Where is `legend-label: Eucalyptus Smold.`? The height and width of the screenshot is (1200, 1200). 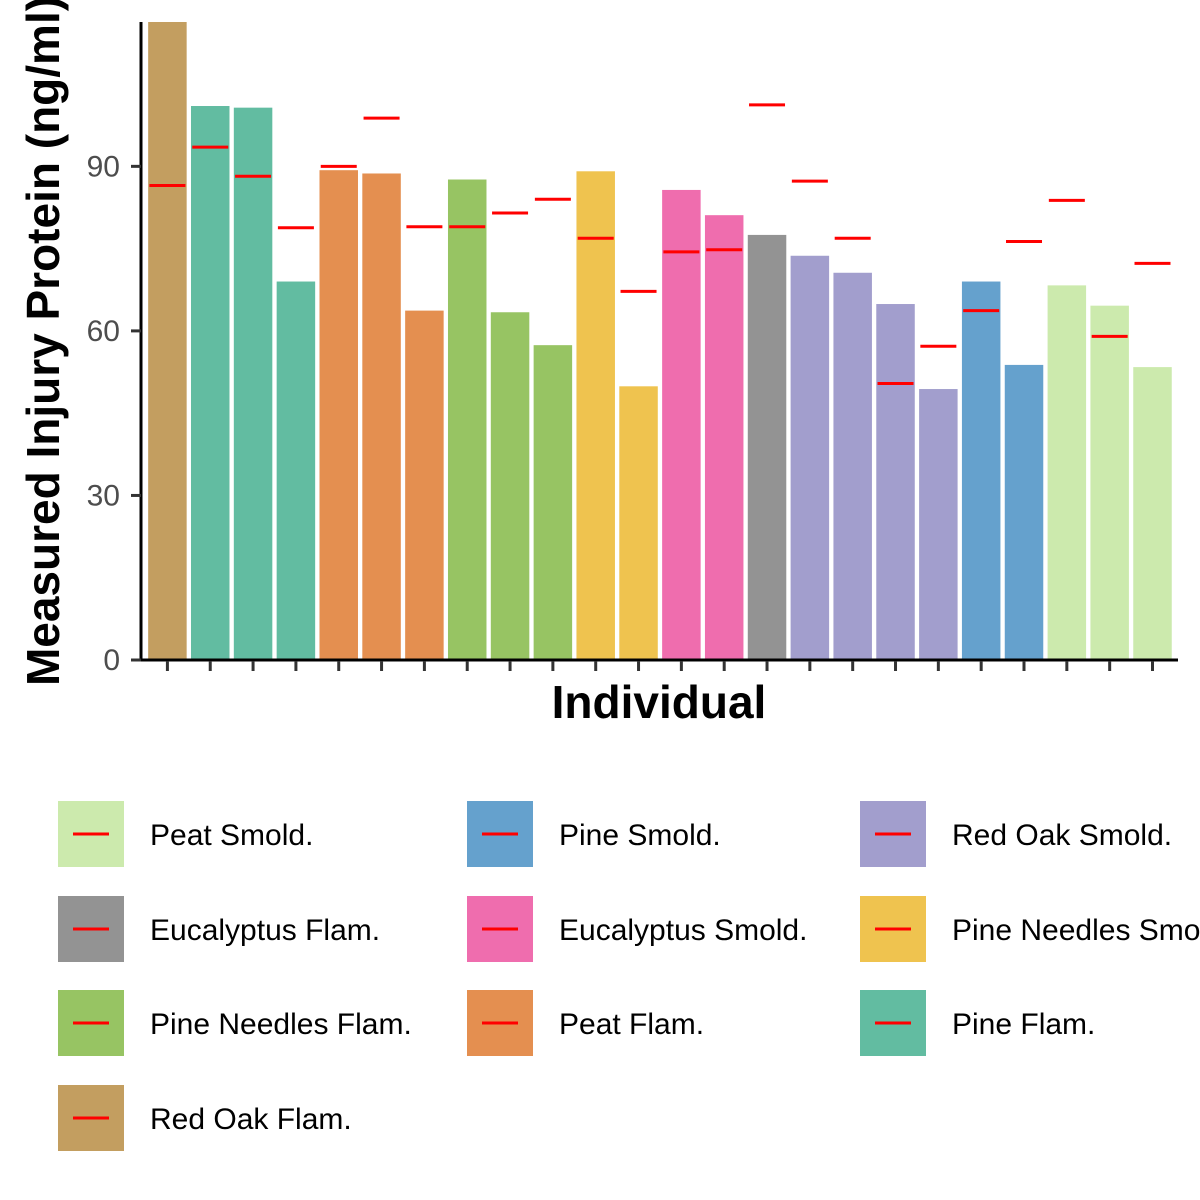 legend-label: Eucalyptus Smold. is located at coordinates (683, 930).